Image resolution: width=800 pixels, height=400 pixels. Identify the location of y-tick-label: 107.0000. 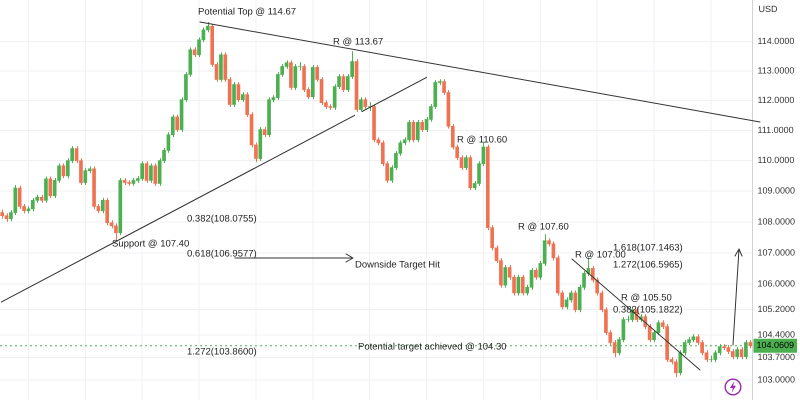
(776, 252).